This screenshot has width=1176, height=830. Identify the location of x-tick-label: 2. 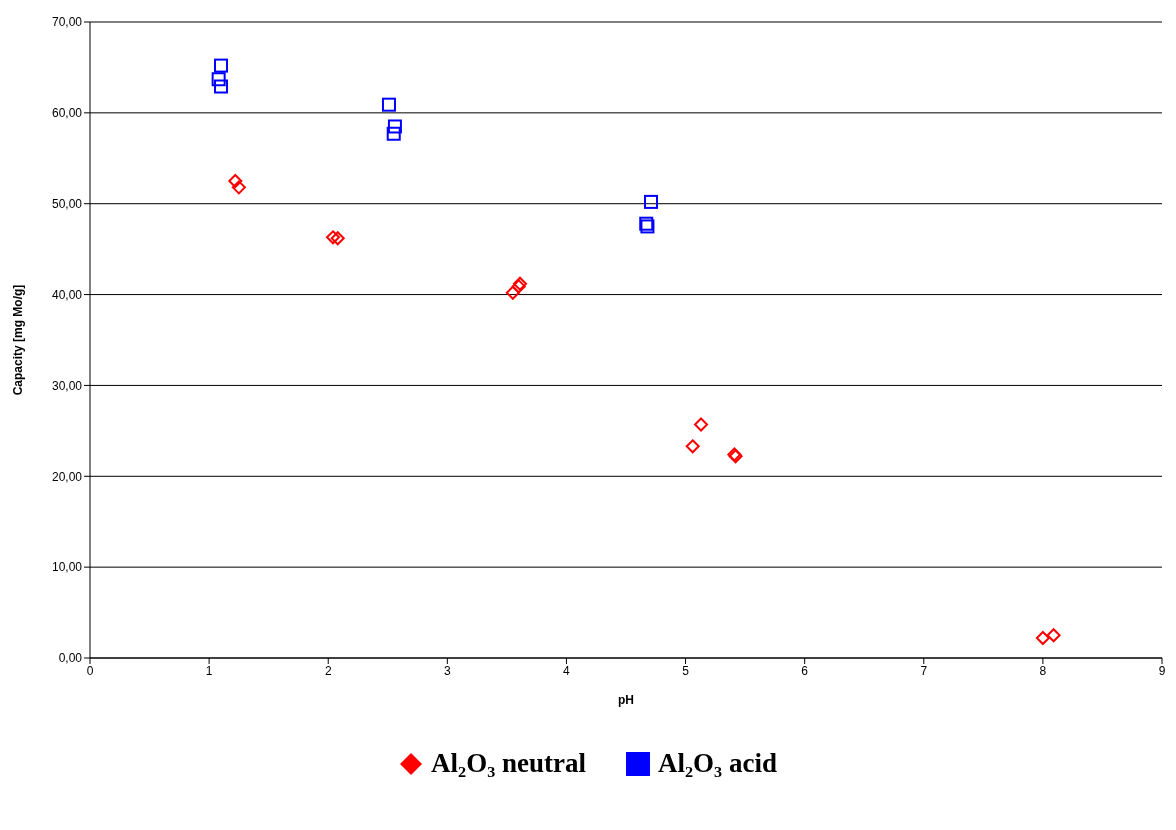
(328, 670).